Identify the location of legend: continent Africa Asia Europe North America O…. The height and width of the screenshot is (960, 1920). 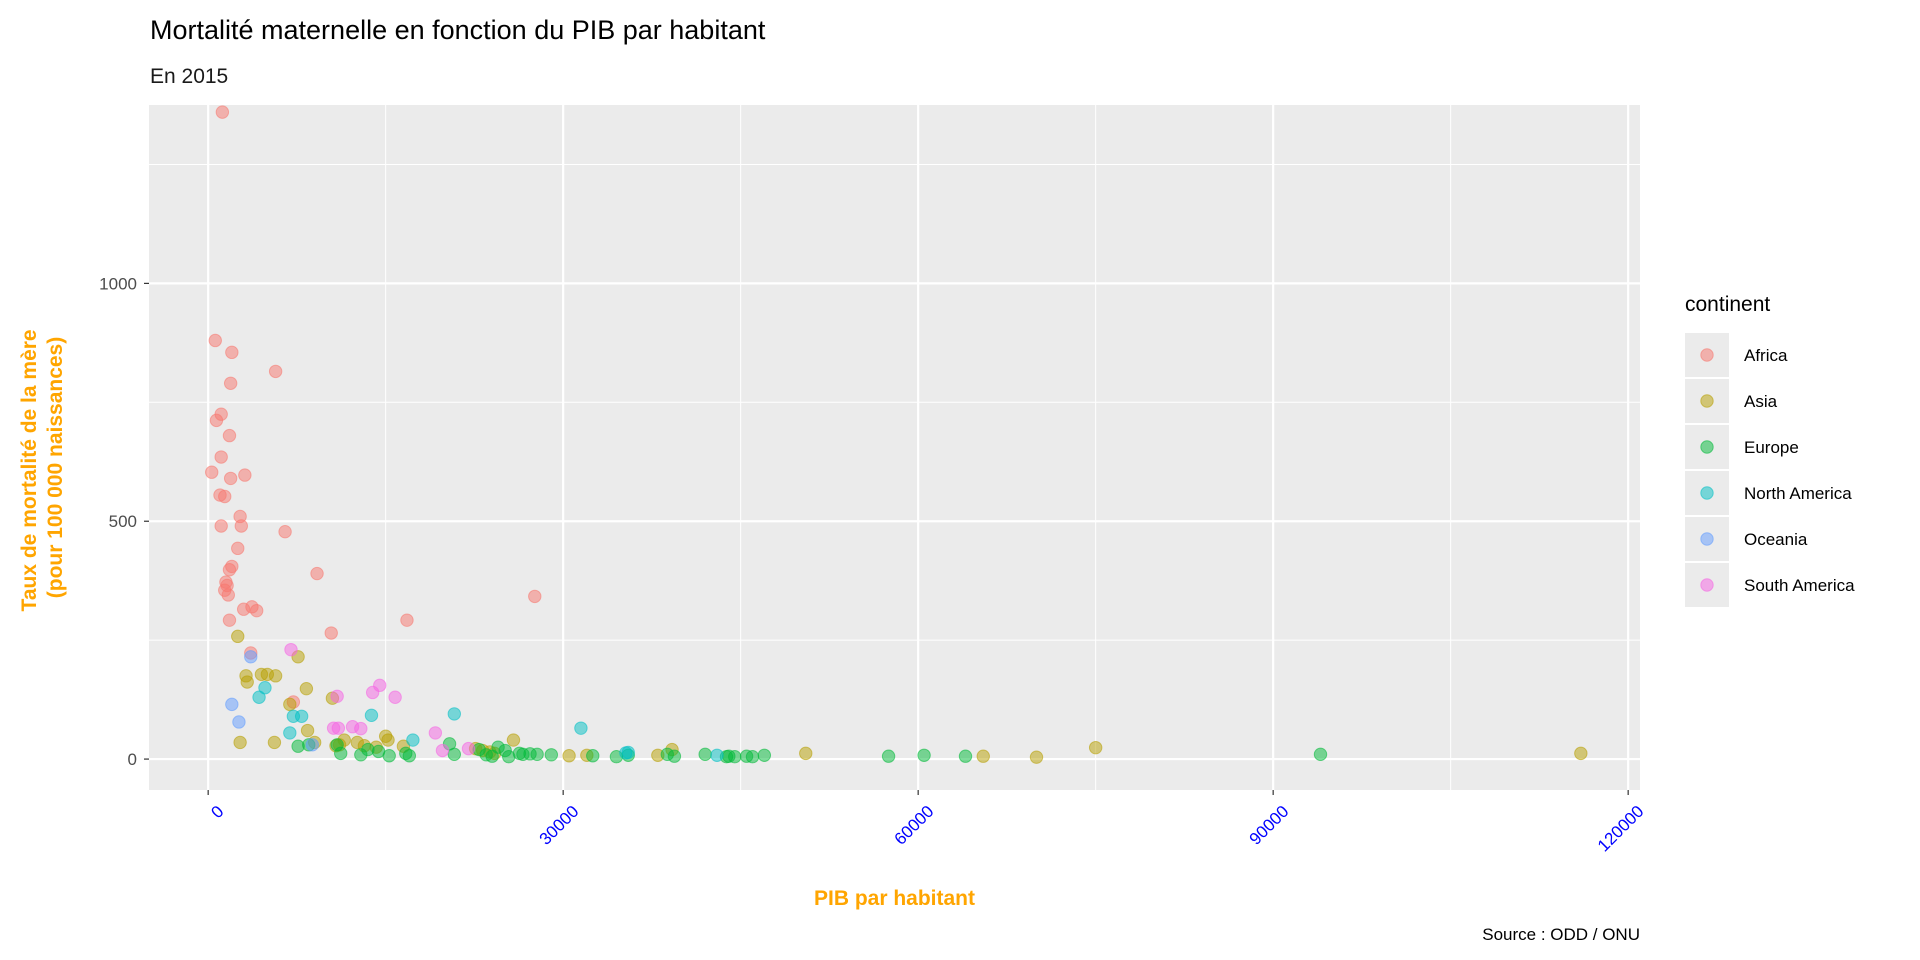
(1770, 450).